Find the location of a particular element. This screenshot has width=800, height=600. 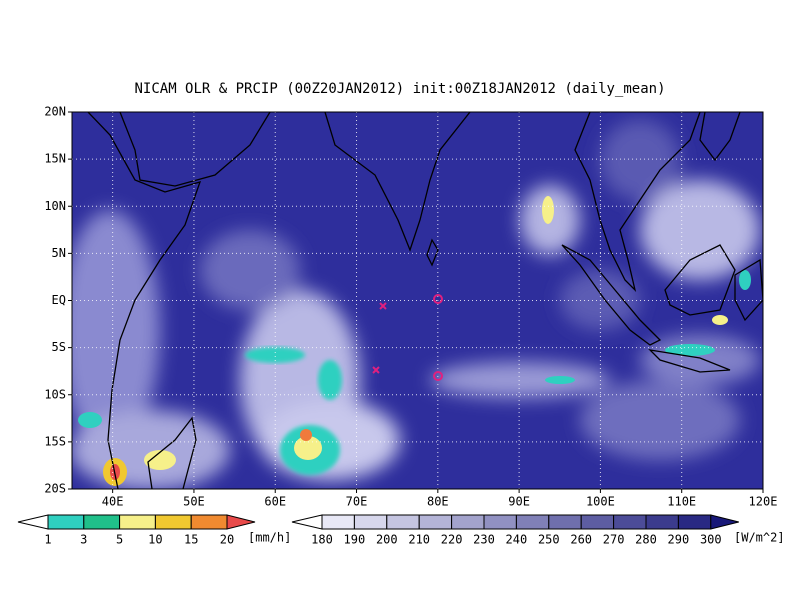

storm-markers is located at coordinates (407, 337).